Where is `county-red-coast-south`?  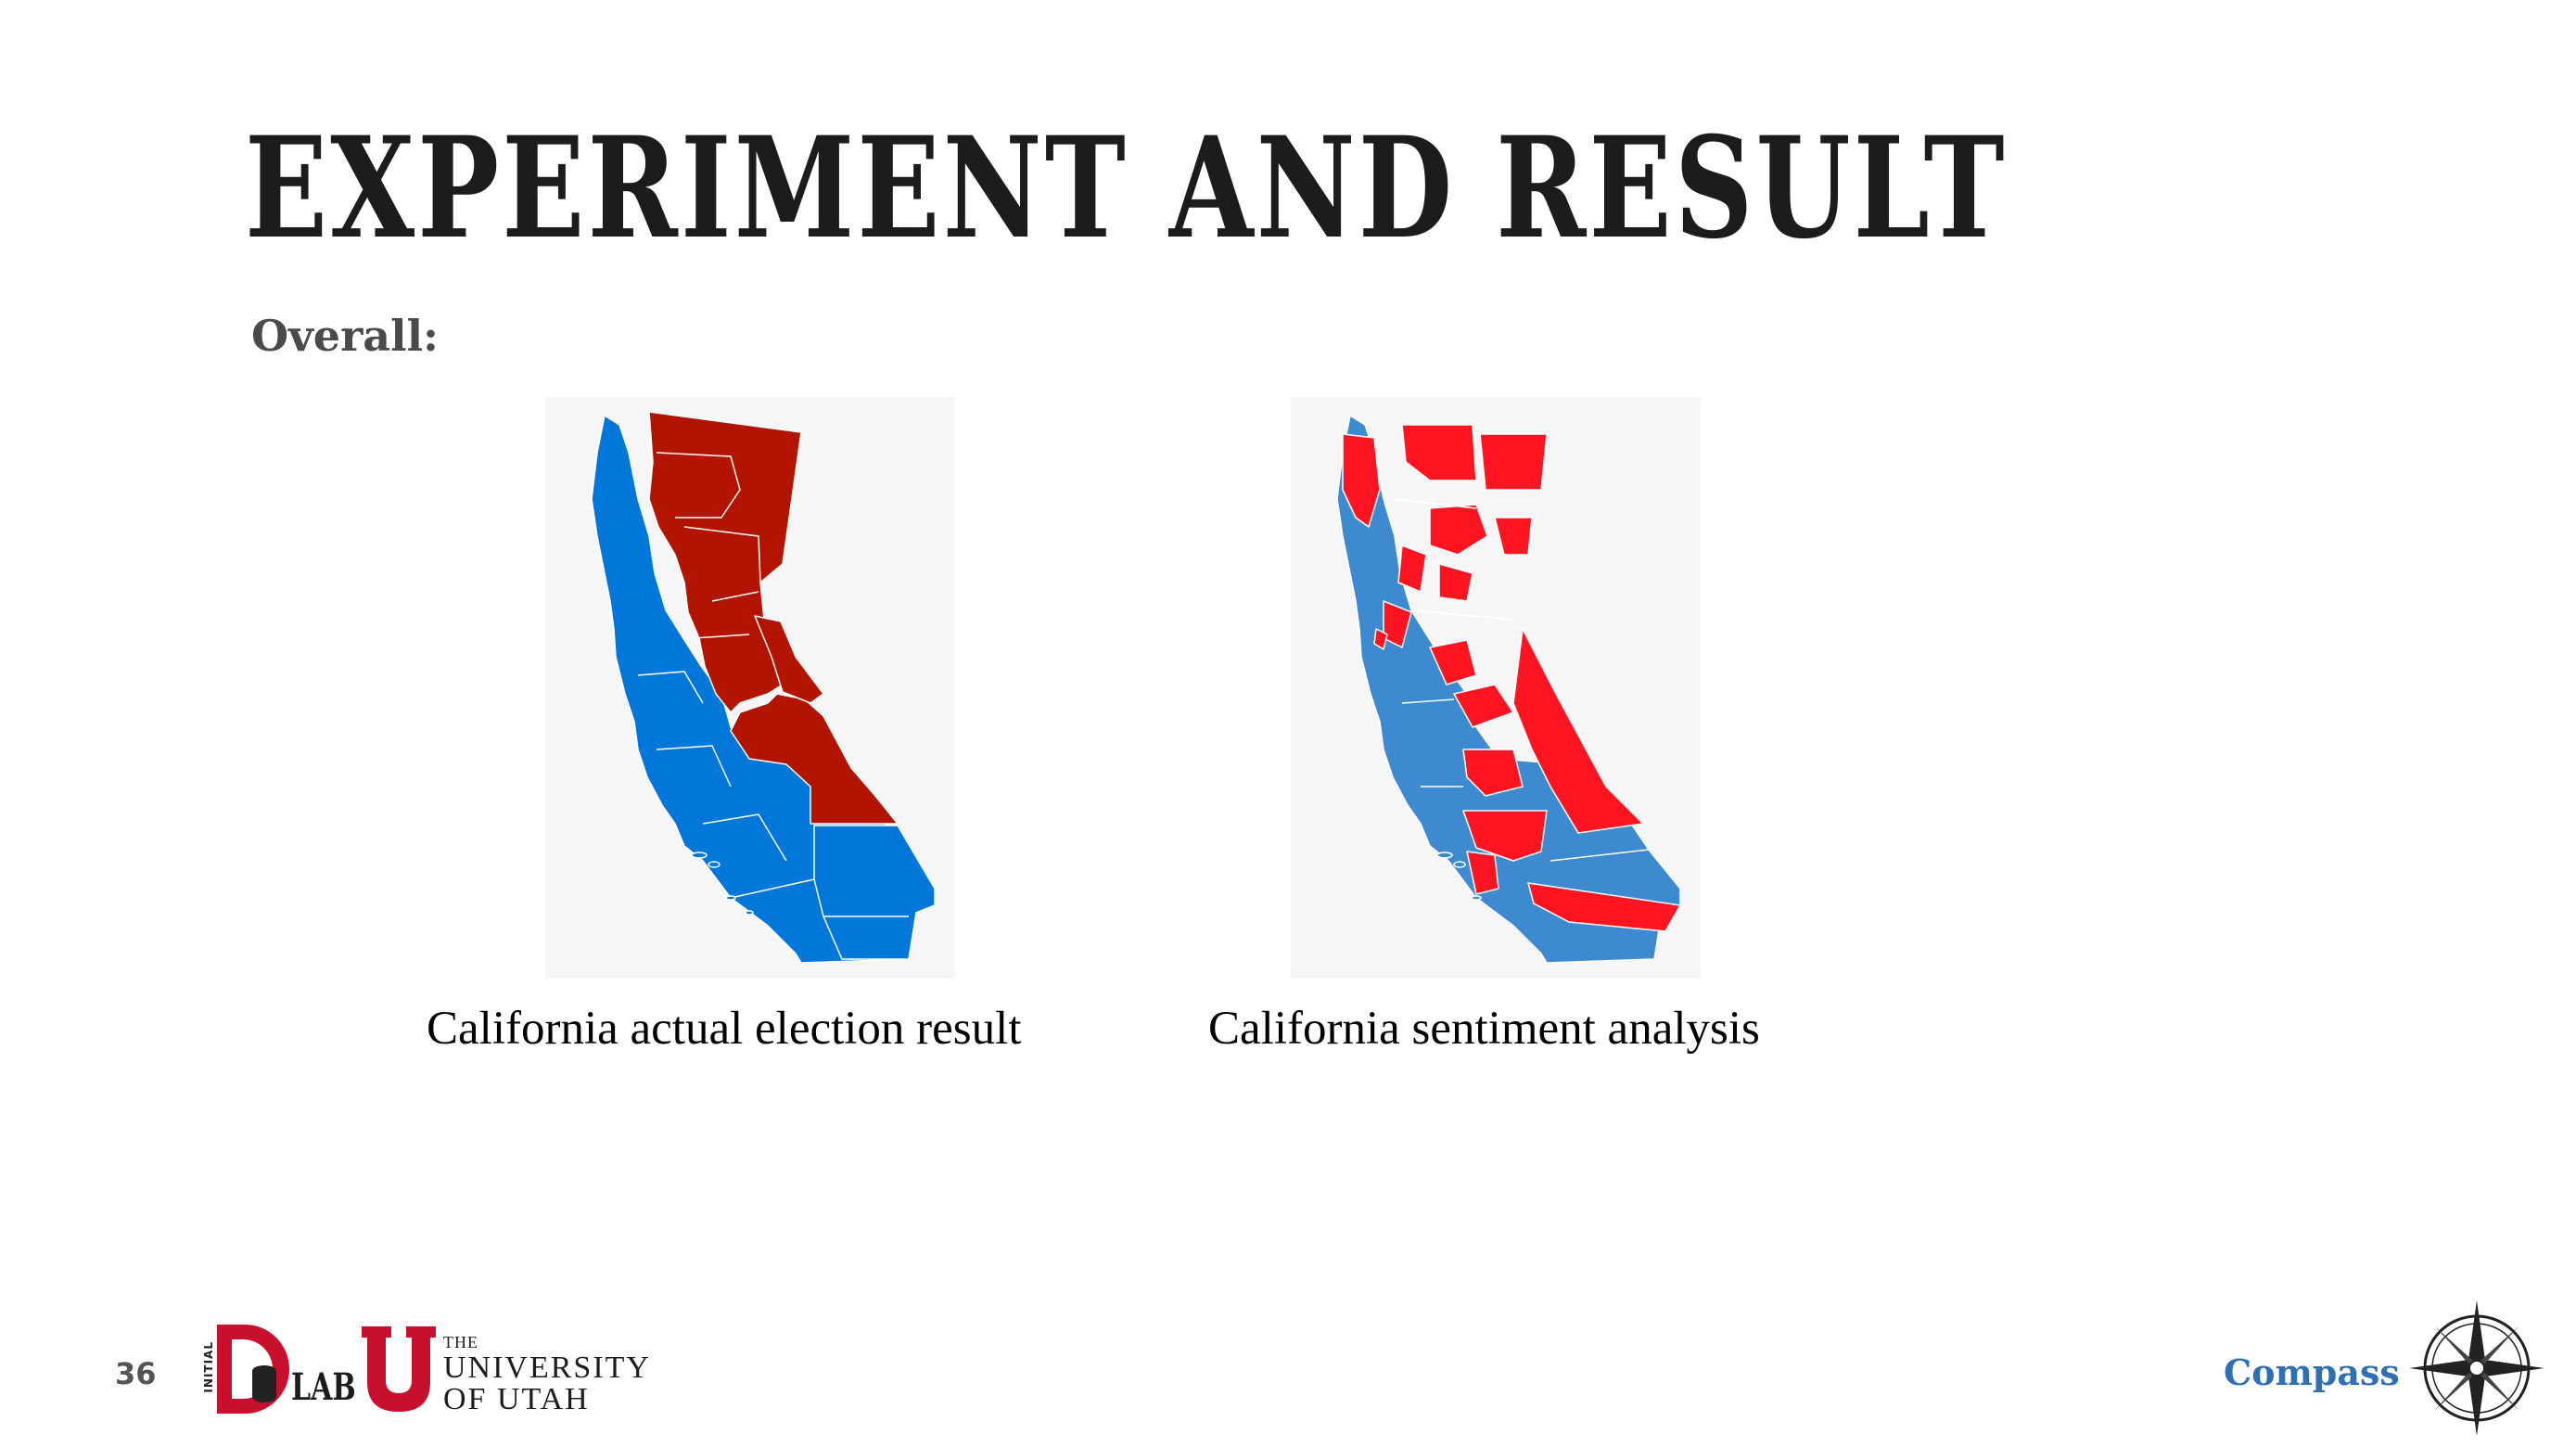
county-red-coast-south is located at coordinates (1483, 873).